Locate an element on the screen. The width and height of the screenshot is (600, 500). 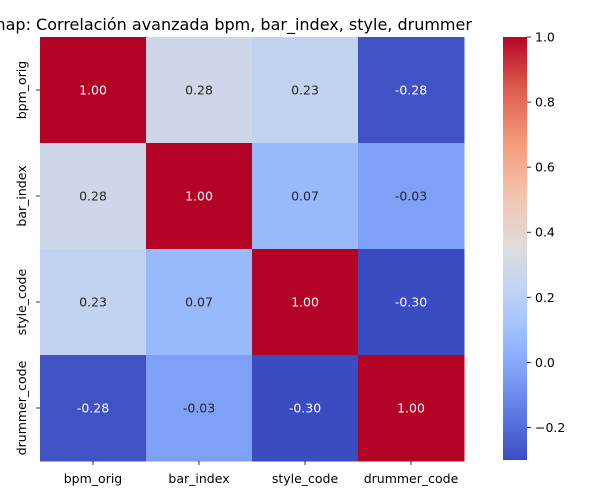
colorbar-tick-label-3: 0.4 is located at coordinates (545, 232).